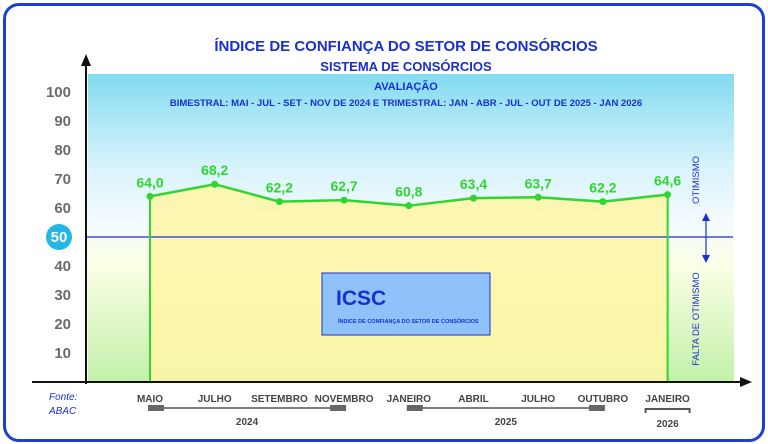  What do you see at coordinates (63, 397) in the screenshot?
I see `source-label: Fonte:` at bounding box center [63, 397].